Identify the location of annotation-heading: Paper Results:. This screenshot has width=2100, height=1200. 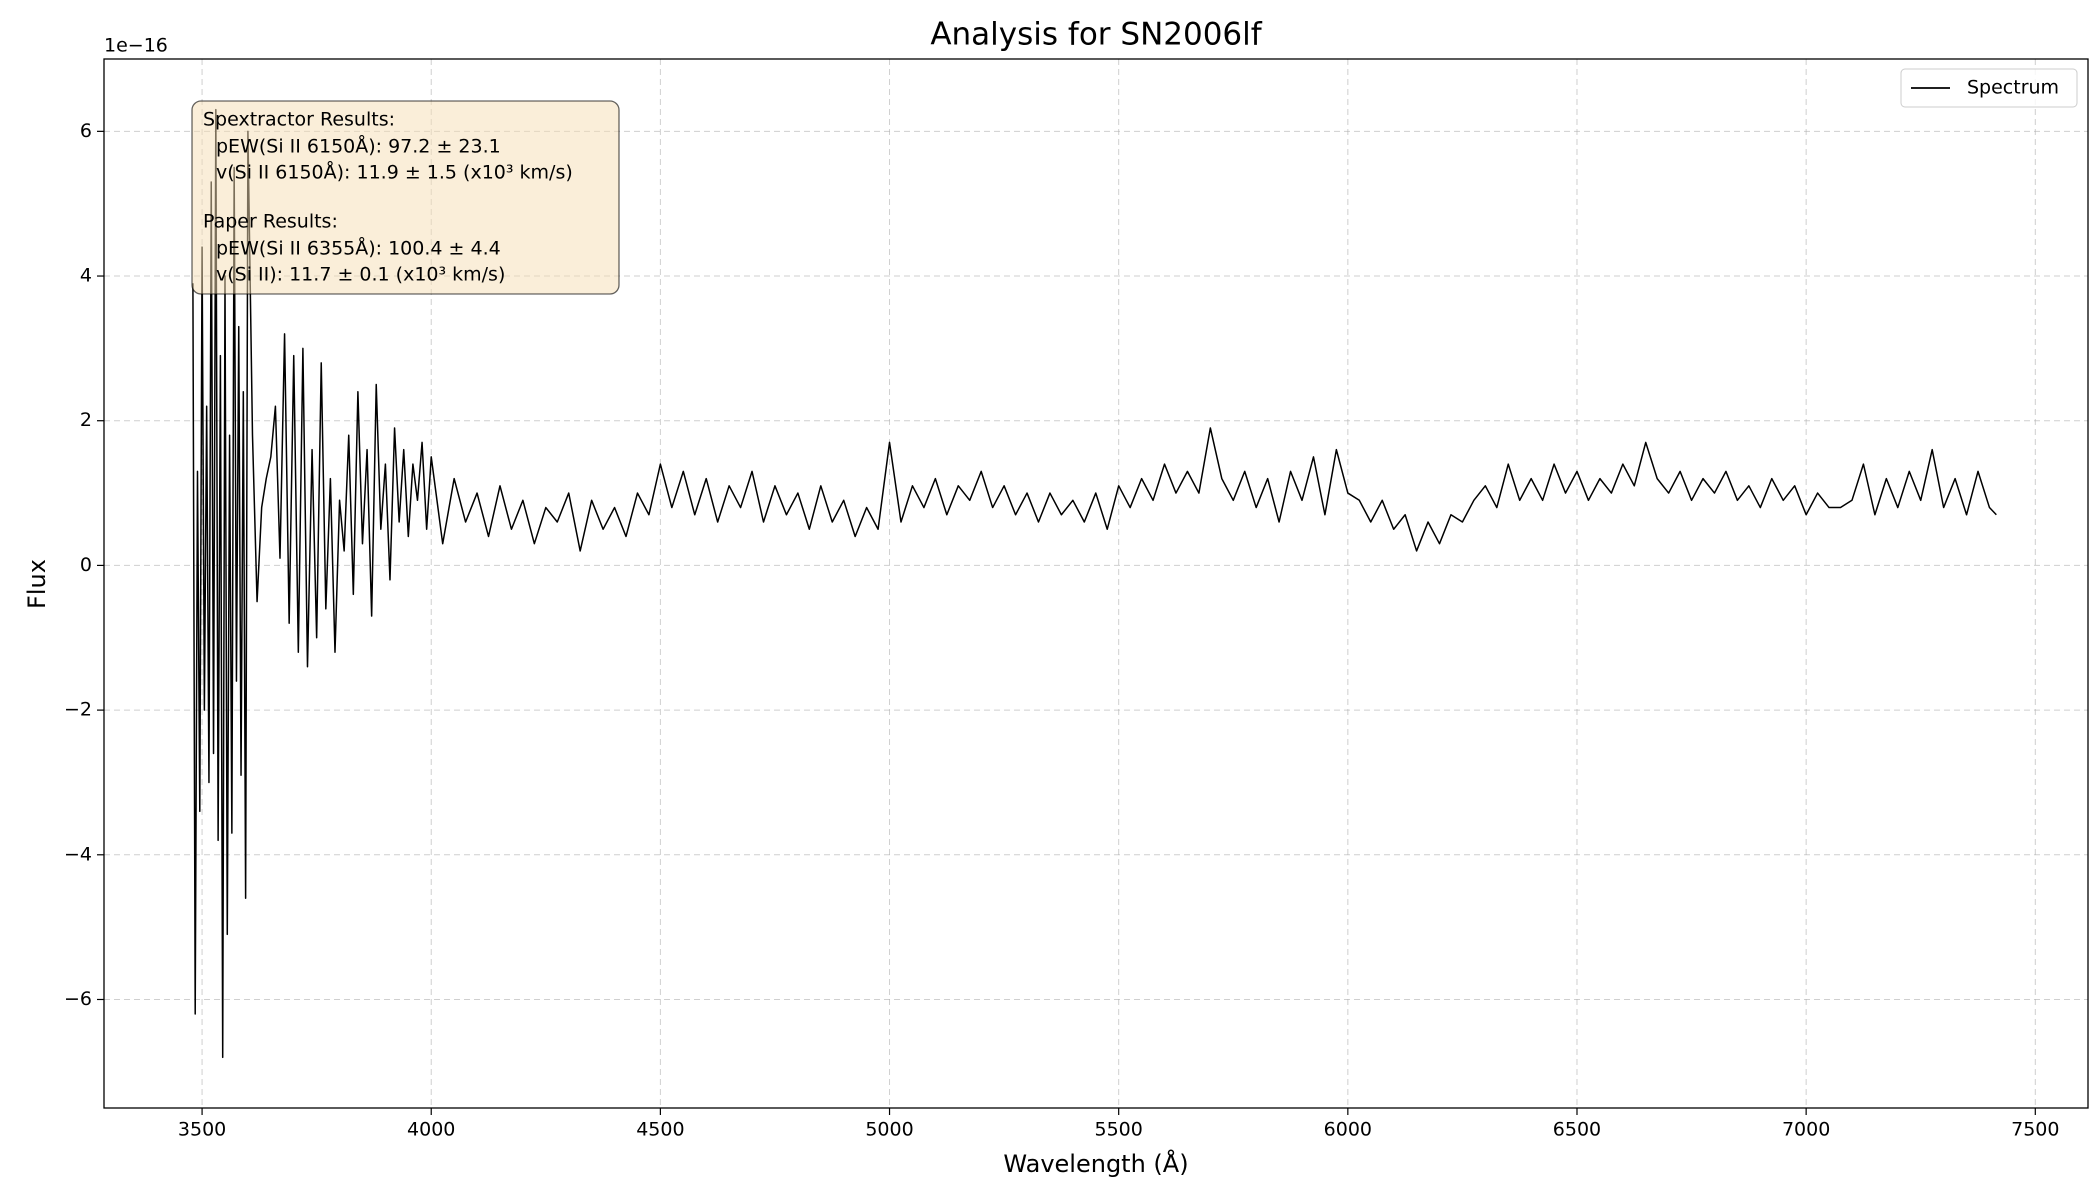
(270, 222).